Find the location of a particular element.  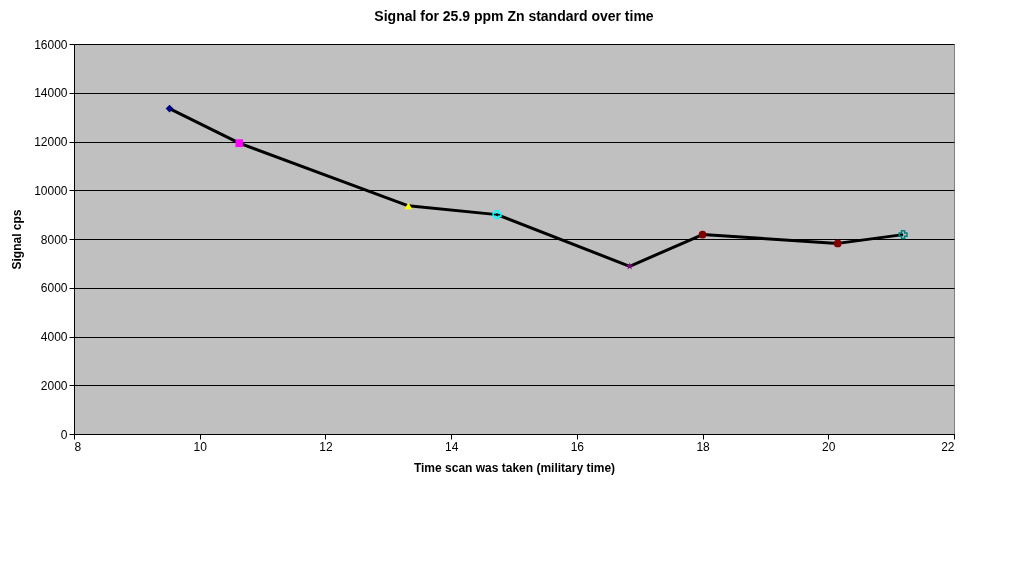

x-tick-label: 14 is located at coordinates (451, 446).